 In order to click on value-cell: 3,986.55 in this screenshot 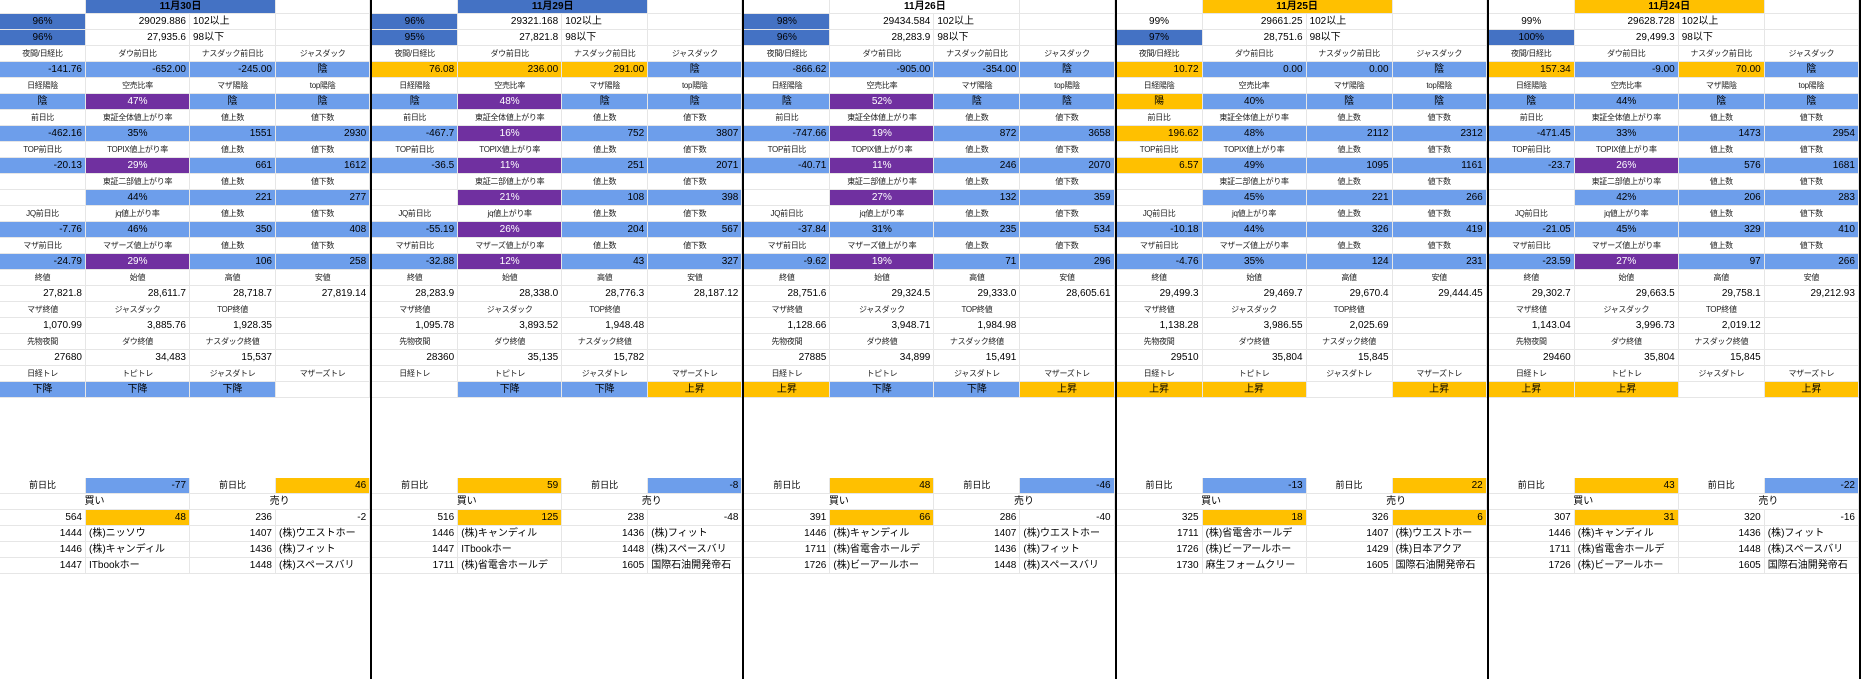, I will do `click(1254, 326)`.